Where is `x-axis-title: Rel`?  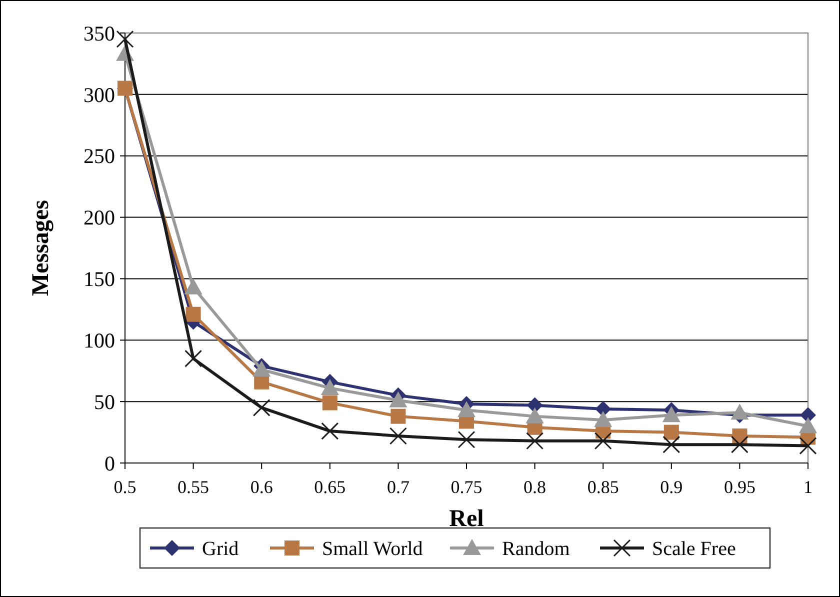 x-axis-title: Rel is located at coordinates (466, 519).